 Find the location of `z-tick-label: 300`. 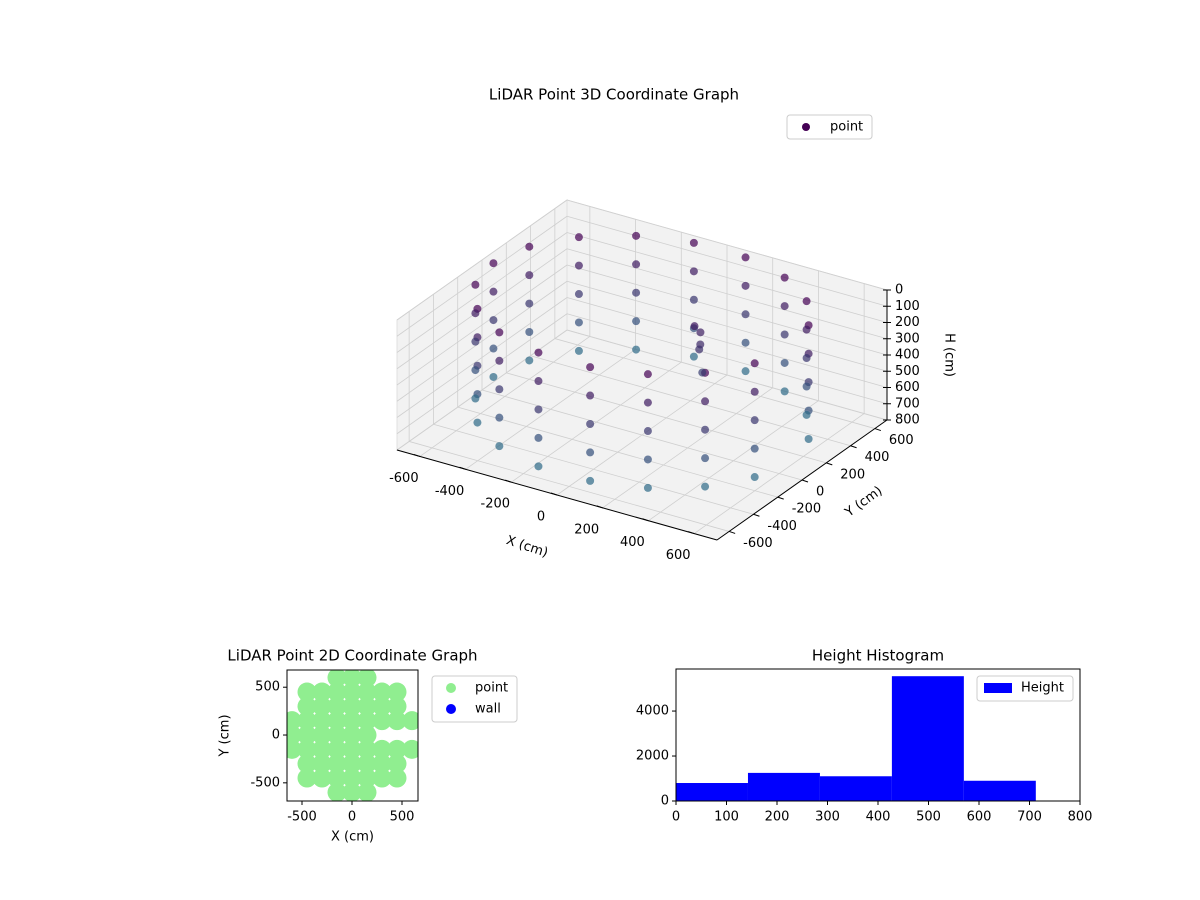

z-tick-label: 300 is located at coordinates (907, 338).